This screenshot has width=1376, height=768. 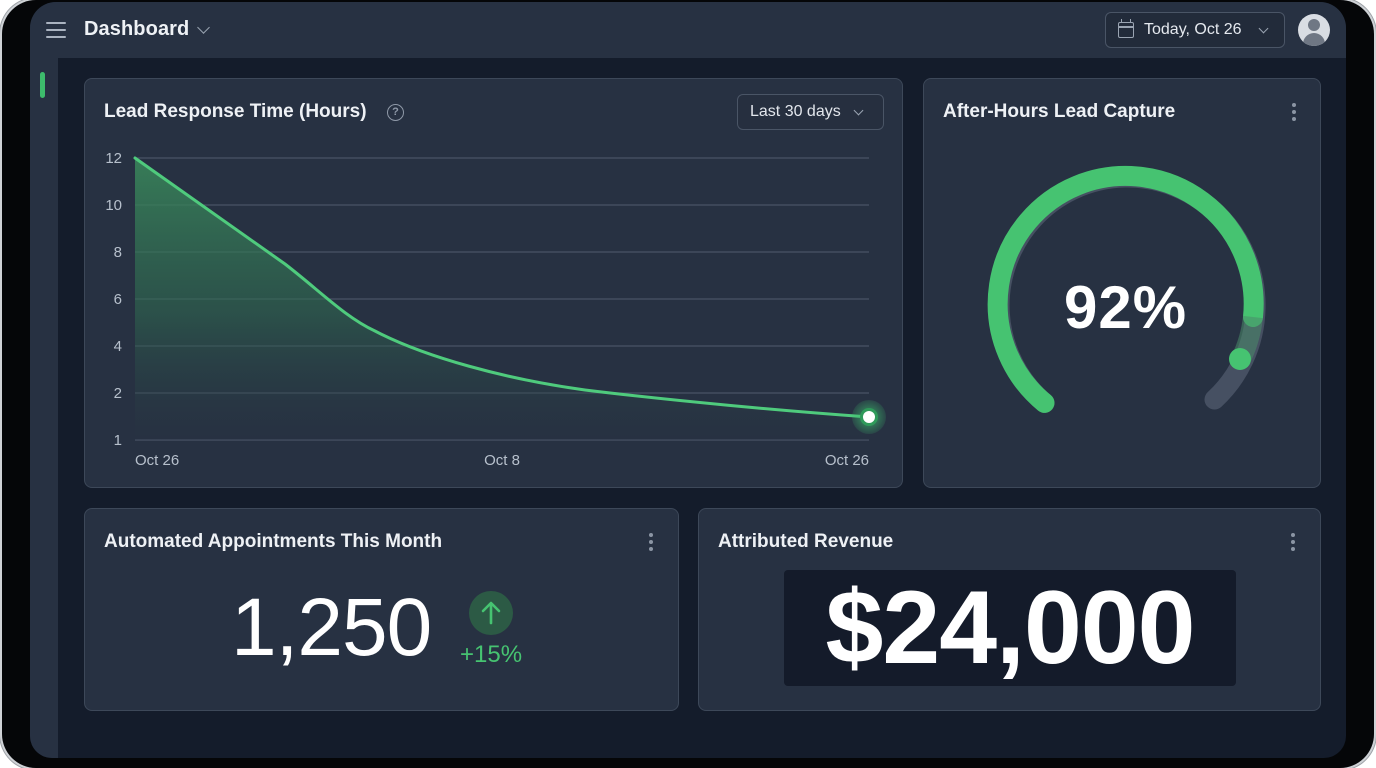 I want to click on revenue-value: $24,000, so click(x=1010, y=628).